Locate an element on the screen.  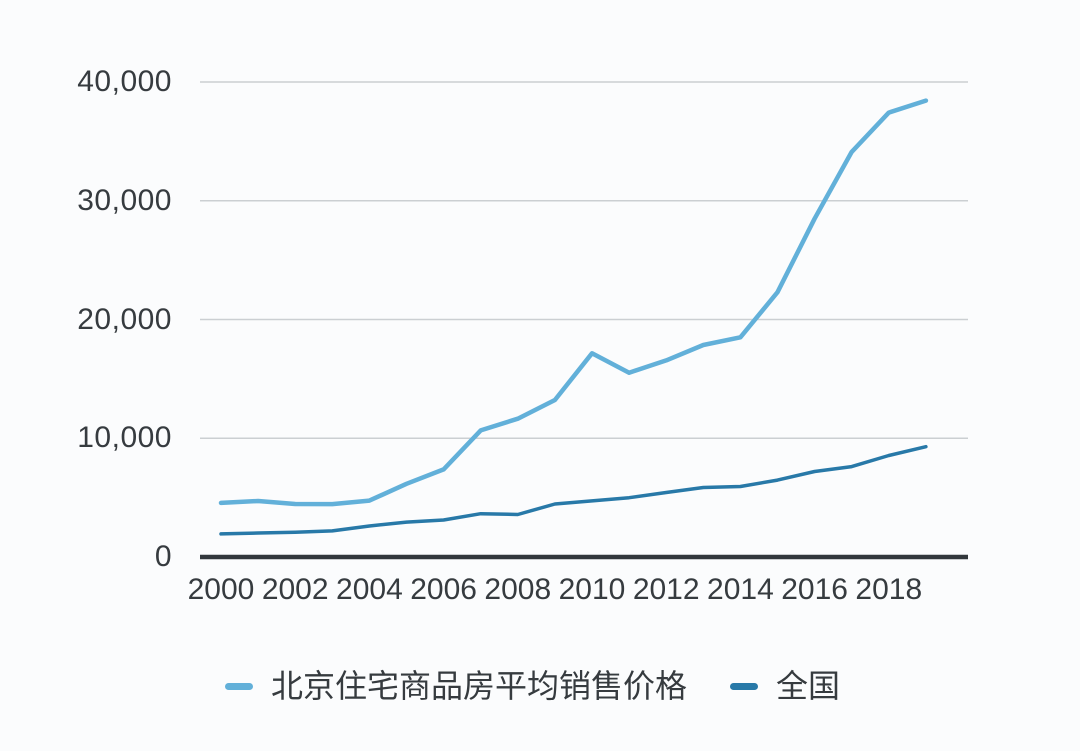
legend-line-swatch-beijing is located at coordinates (239, 686).